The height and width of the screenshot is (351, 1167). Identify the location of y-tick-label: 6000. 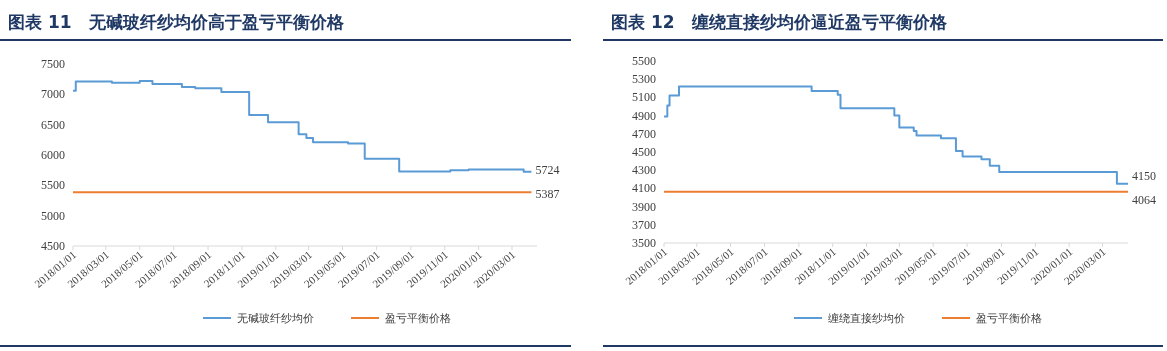
(53, 155).